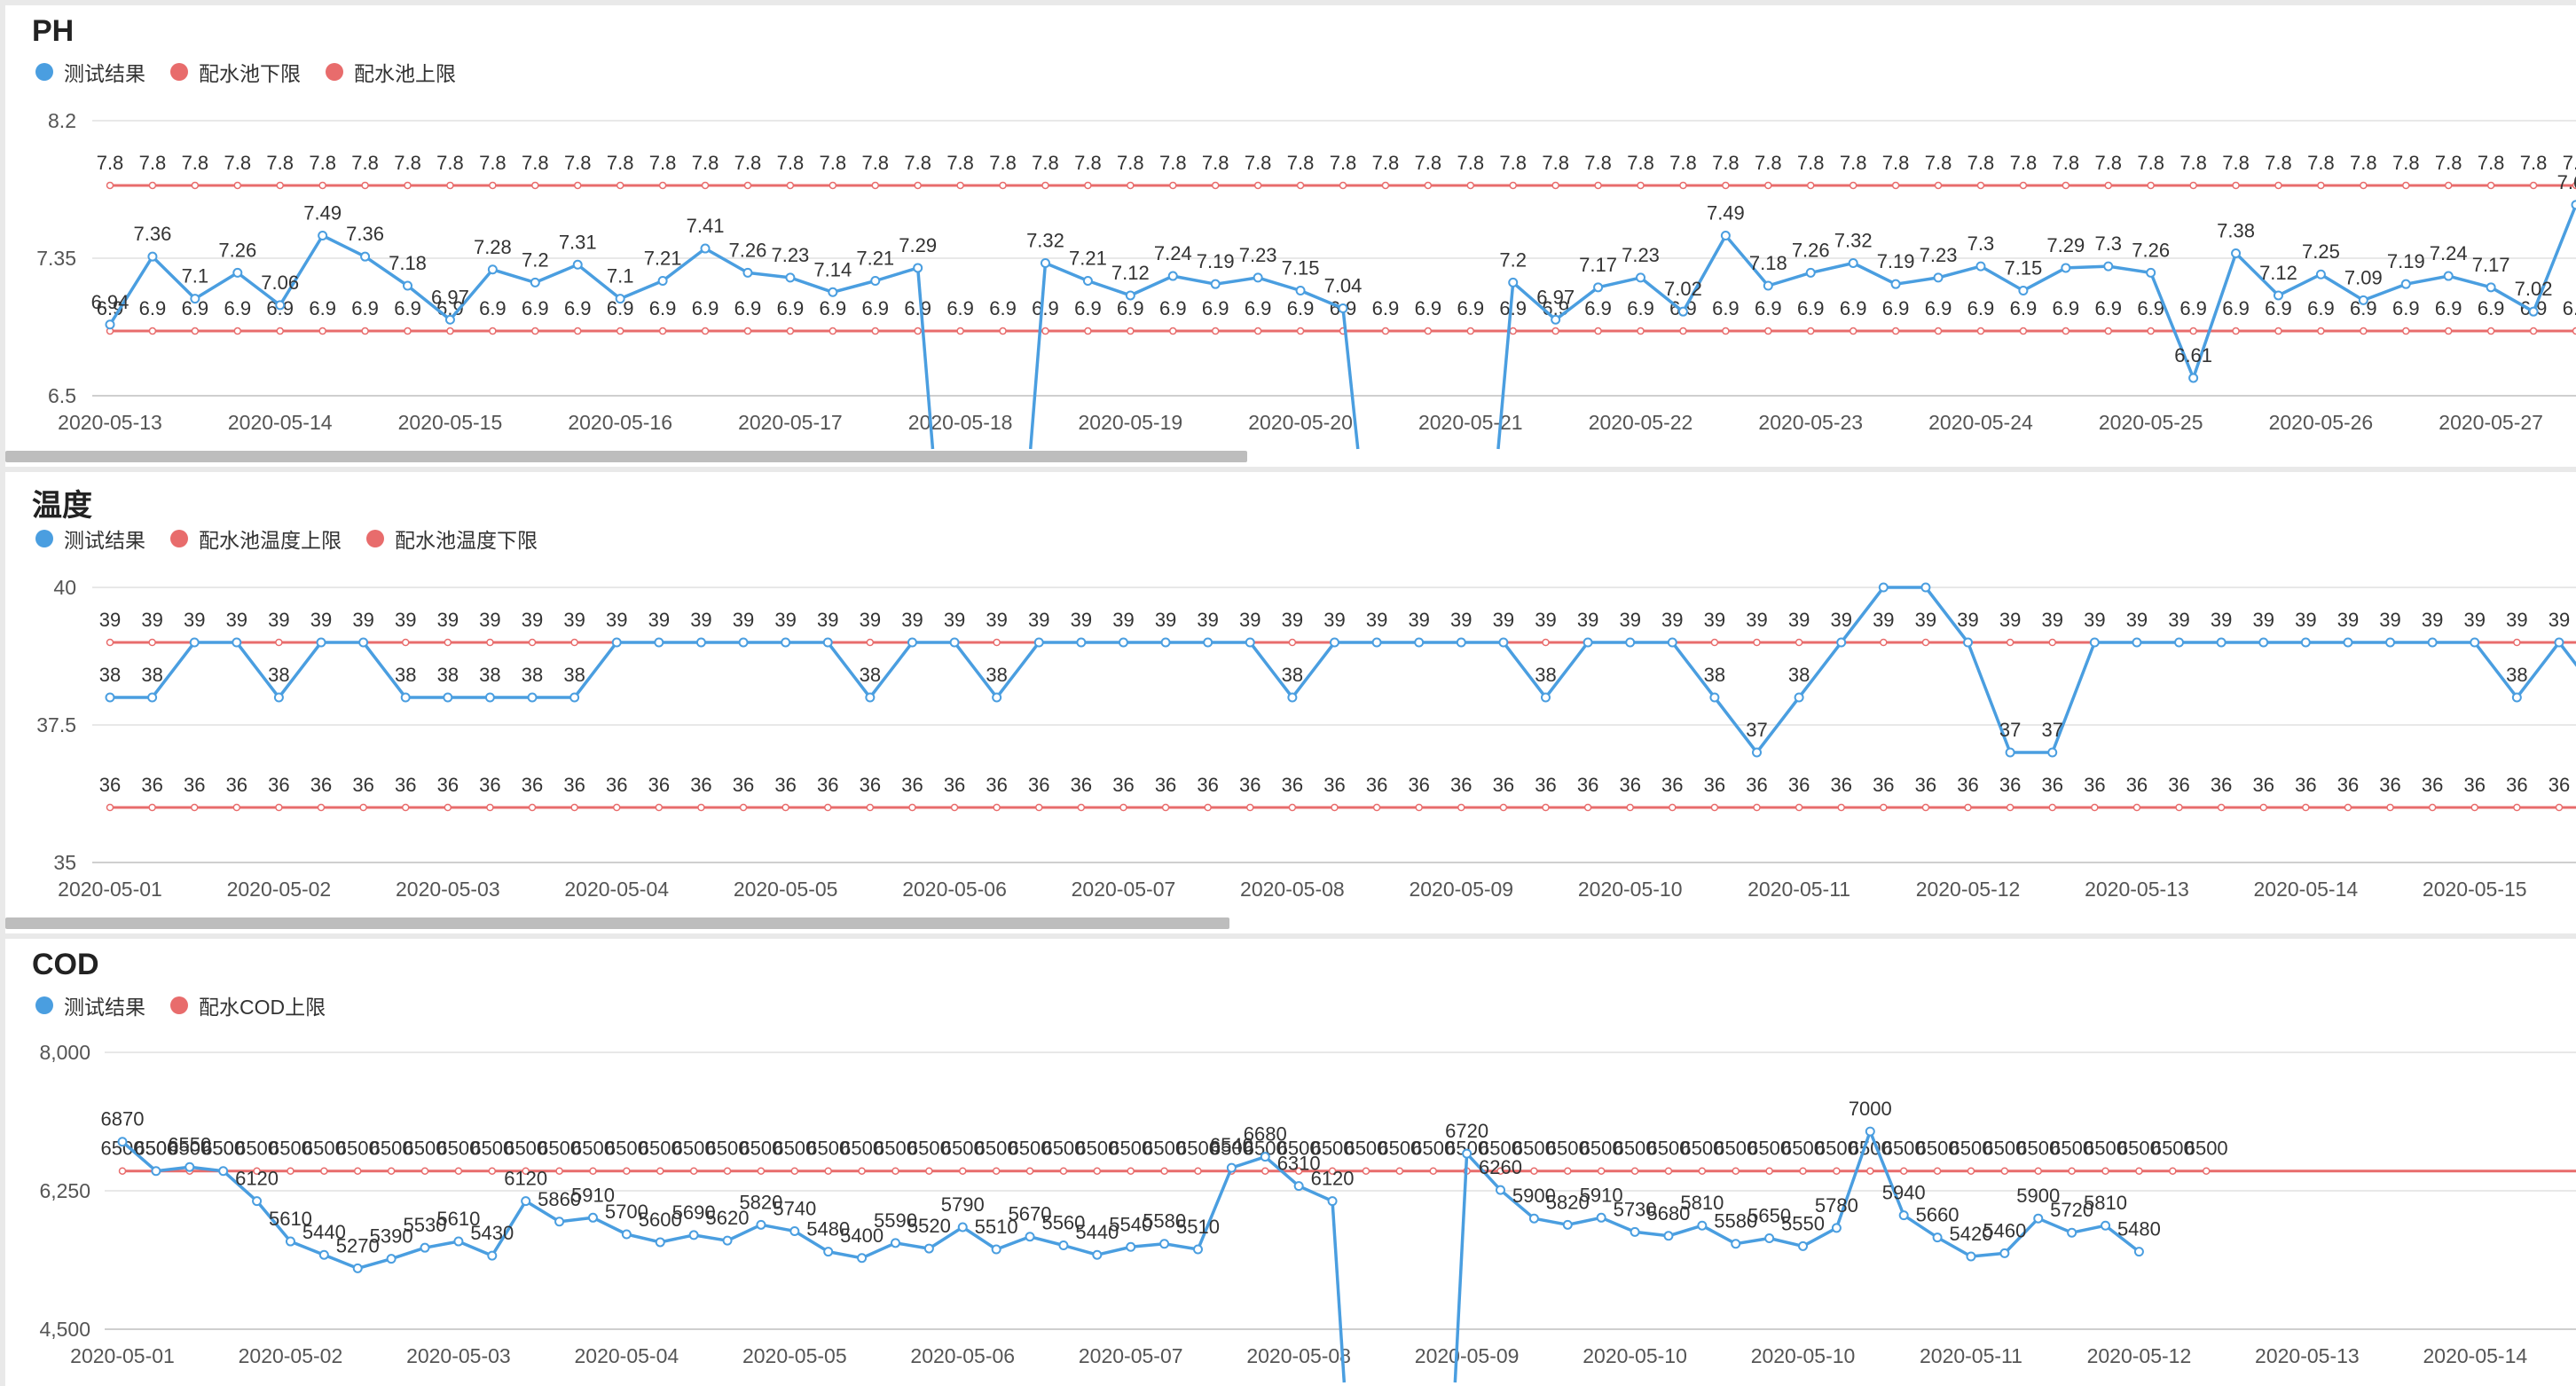  Describe the element at coordinates (2534, 289) in the screenshot. I see `data-label: 7.02` at that location.